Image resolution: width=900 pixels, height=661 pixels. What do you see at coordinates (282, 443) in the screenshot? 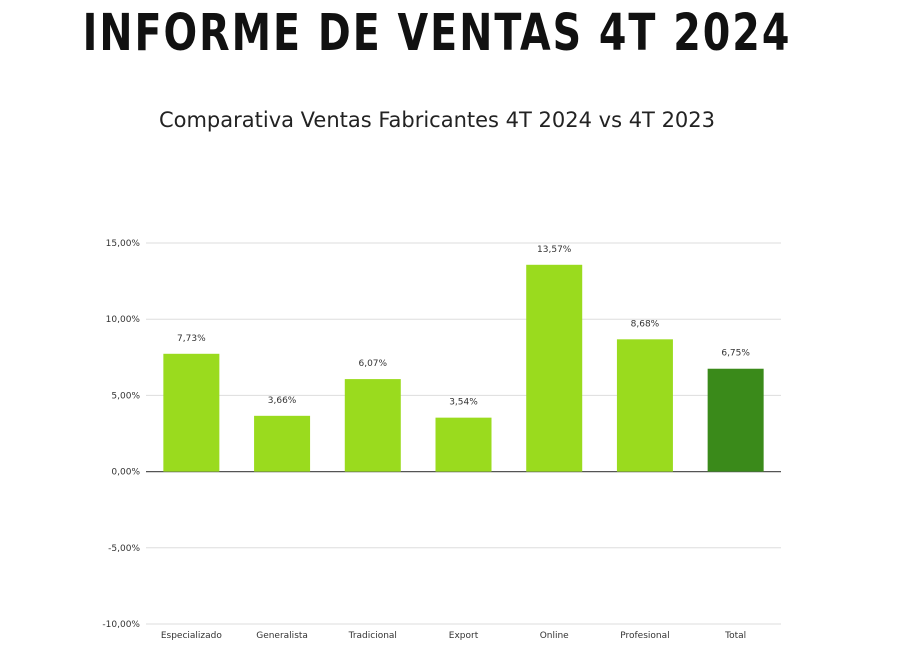
I see `bar-generalista` at bounding box center [282, 443].